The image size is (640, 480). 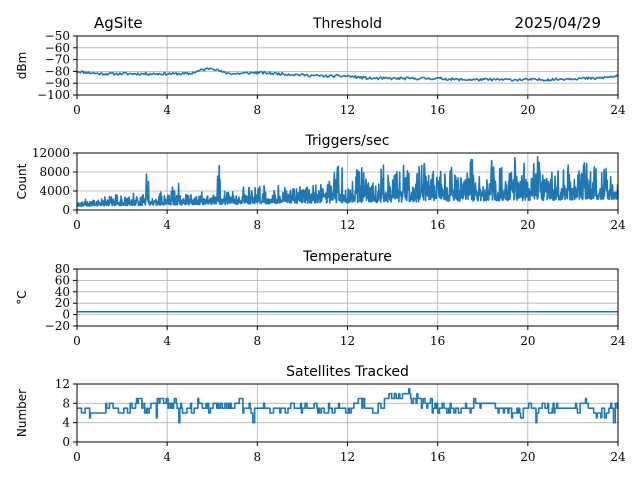 What do you see at coordinates (57, 71) in the screenshot?
I see `y-tick-label: −80` at bounding box center [57, 71].